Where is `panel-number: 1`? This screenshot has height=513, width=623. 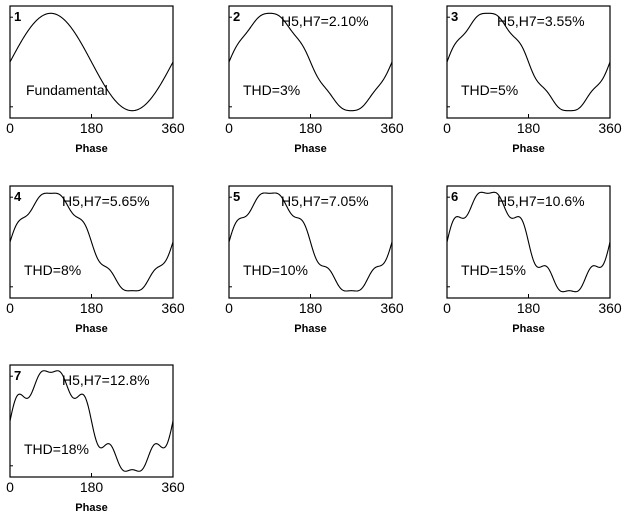 panel-number: 1 is located at coordinates (17, 16).